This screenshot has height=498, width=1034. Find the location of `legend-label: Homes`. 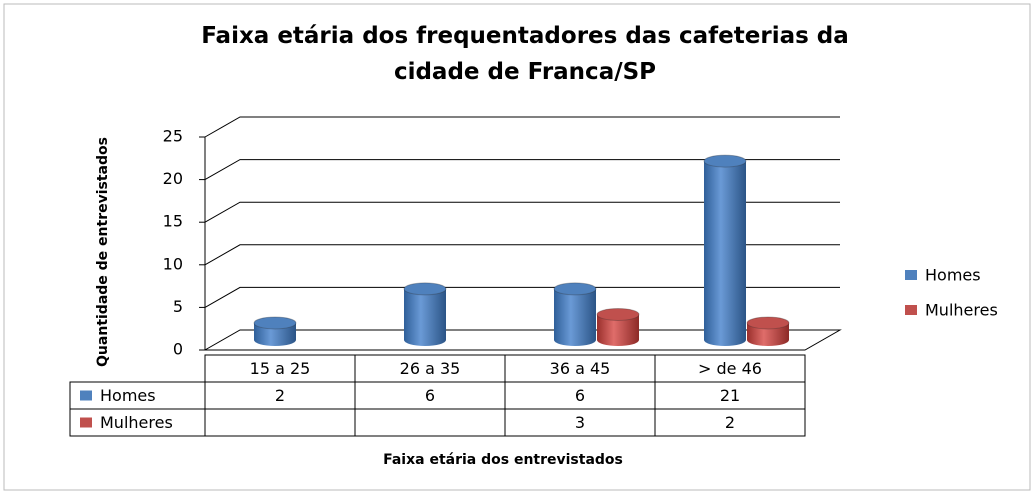

legend-label: Homes is located at coordinates (953, 275).